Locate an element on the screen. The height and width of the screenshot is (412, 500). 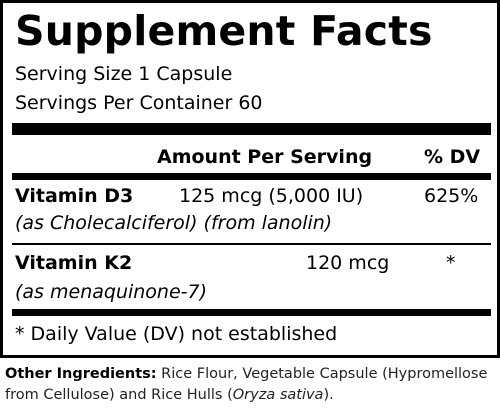
servings-per-container: Servings Per Container 60 is located at coordinates (139, 103).